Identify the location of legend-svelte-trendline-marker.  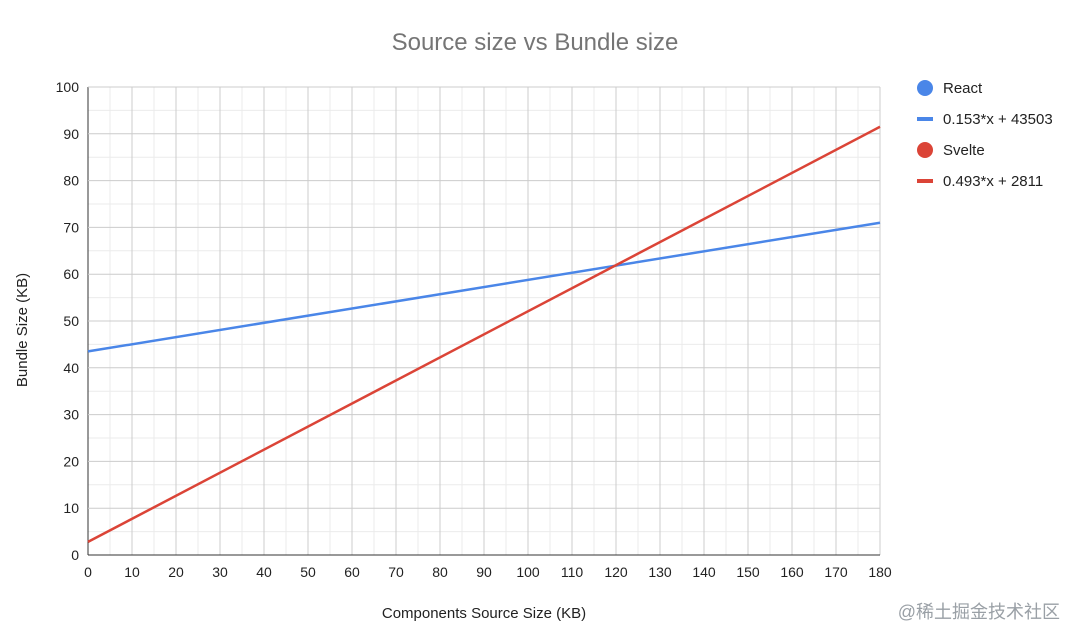
(925, 181).